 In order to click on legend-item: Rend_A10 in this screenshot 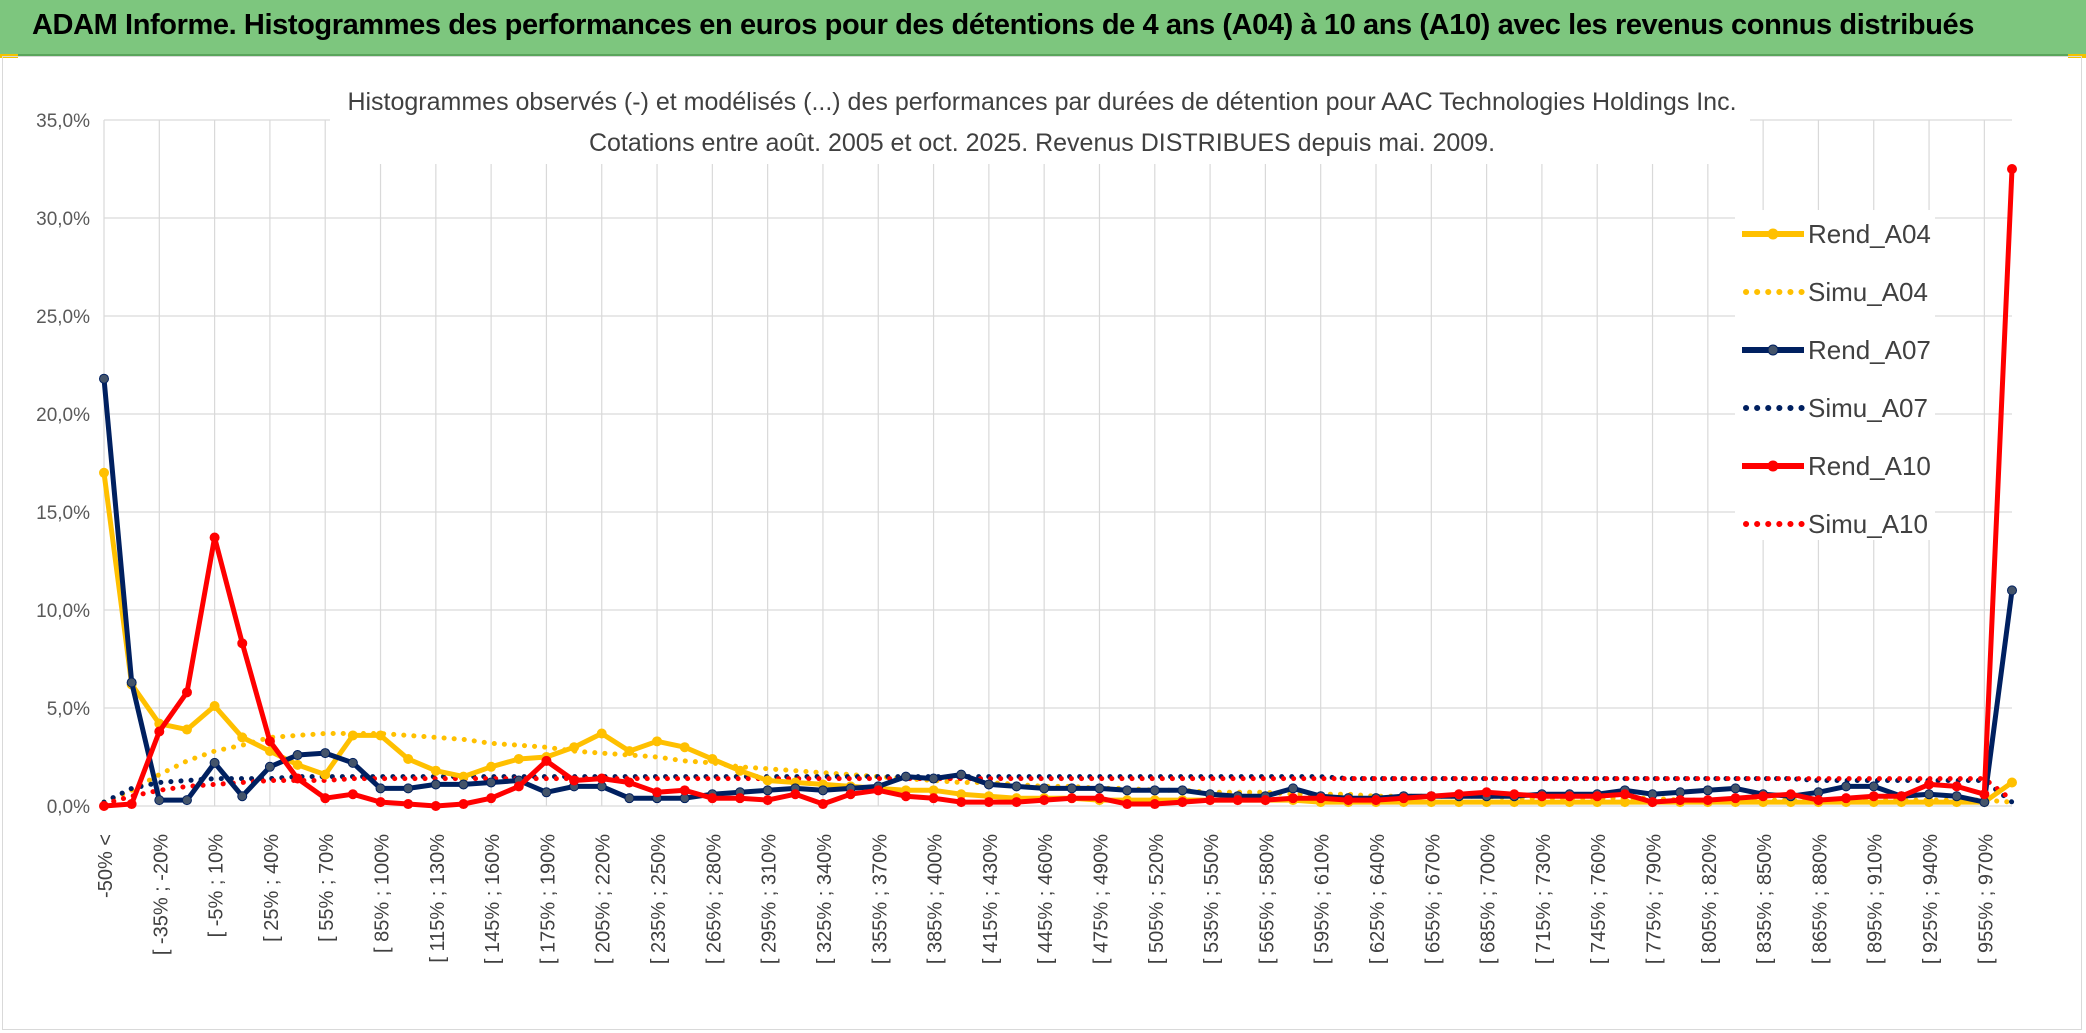, I will do `click(1836, 466)`.